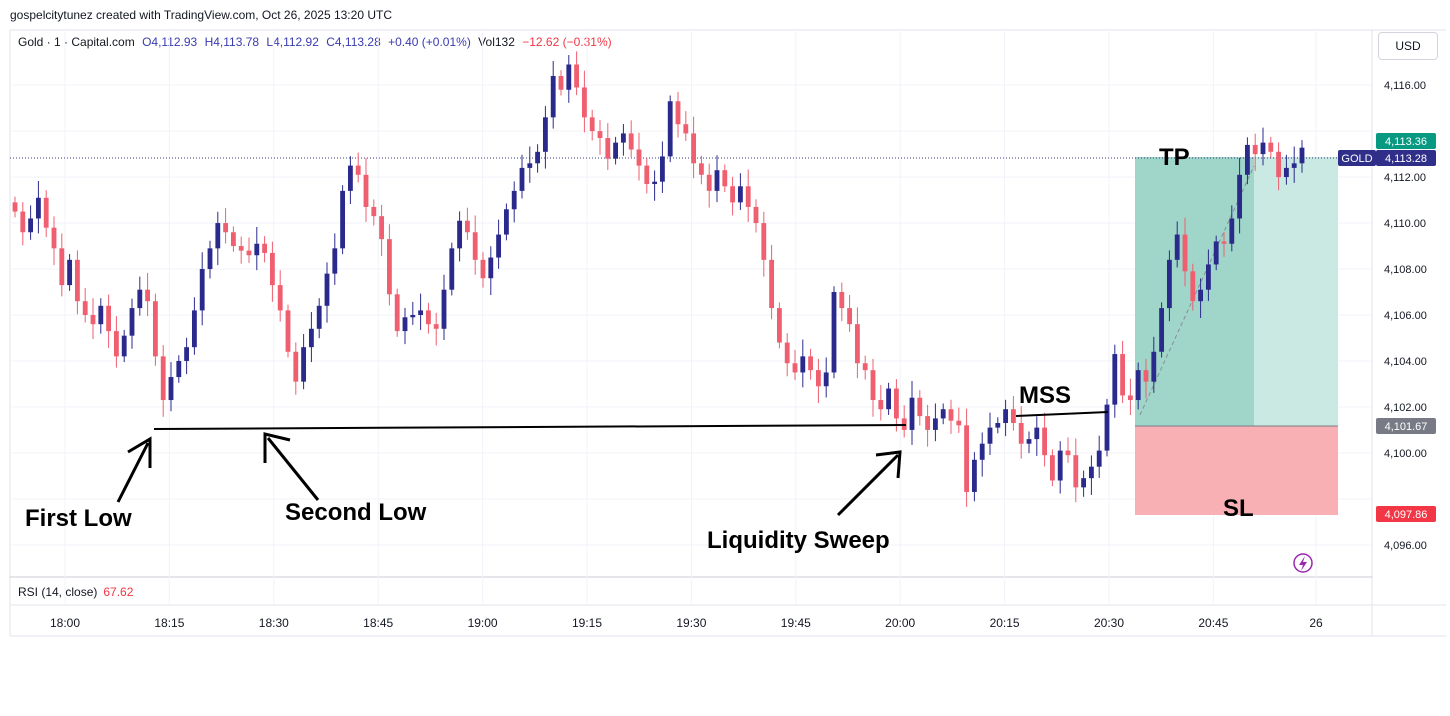 Image resolution: width=1450 pixels, height=716 pixels. I want to click on stop-loss-zone, so click(1236, 470).